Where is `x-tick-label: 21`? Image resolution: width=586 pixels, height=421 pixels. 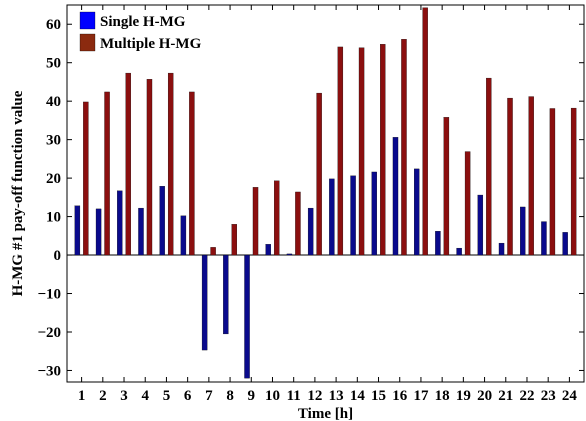 x-tick-label: 21 is located at coordinates (505, 396).